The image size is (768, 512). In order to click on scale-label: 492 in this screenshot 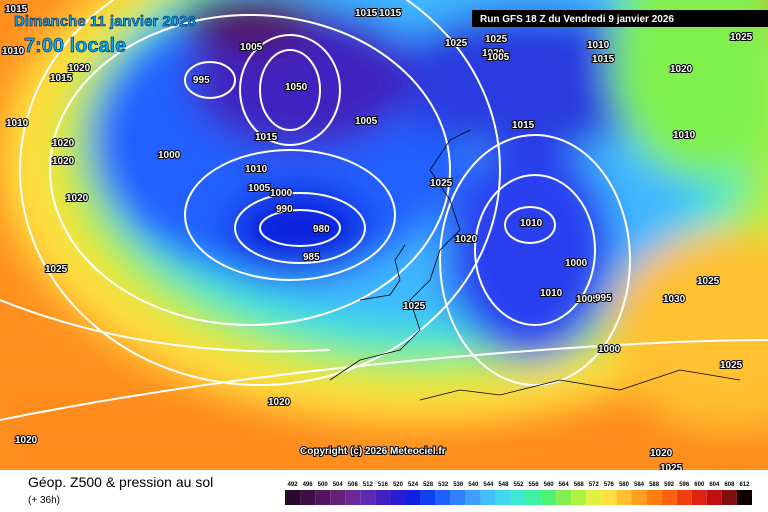, I will do `click(293, 485)`.